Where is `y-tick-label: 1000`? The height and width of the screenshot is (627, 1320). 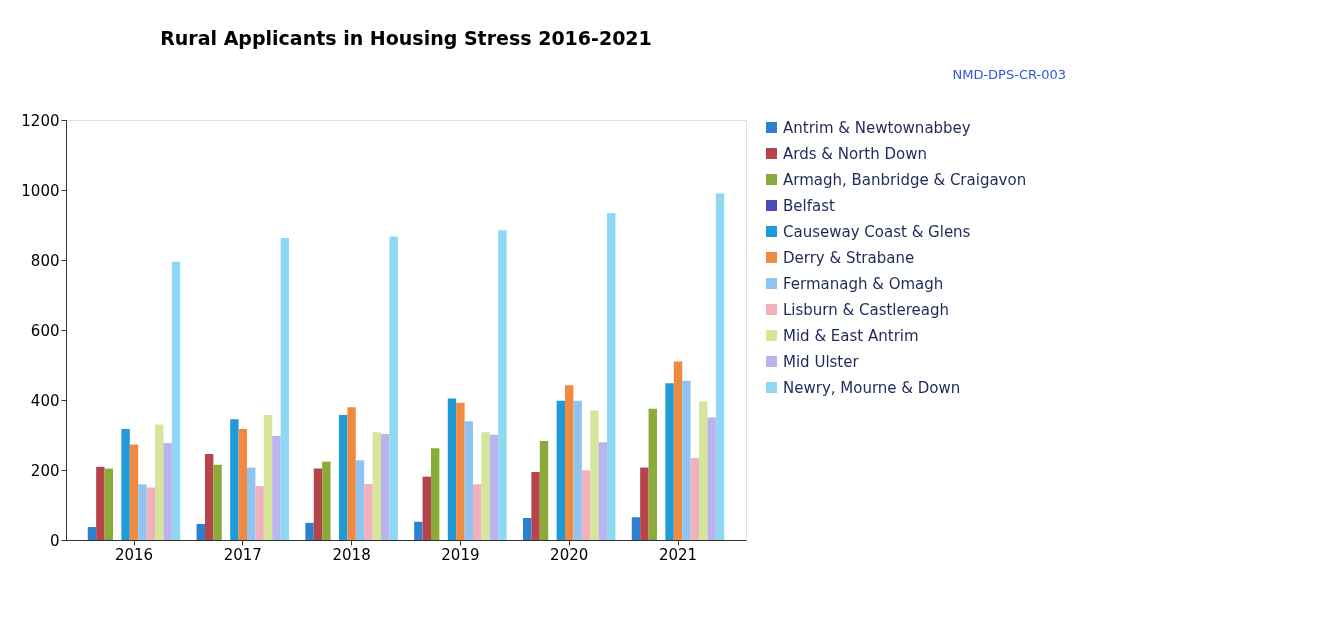
y-tick-label: 1000 is located at coordinates (40, 190).